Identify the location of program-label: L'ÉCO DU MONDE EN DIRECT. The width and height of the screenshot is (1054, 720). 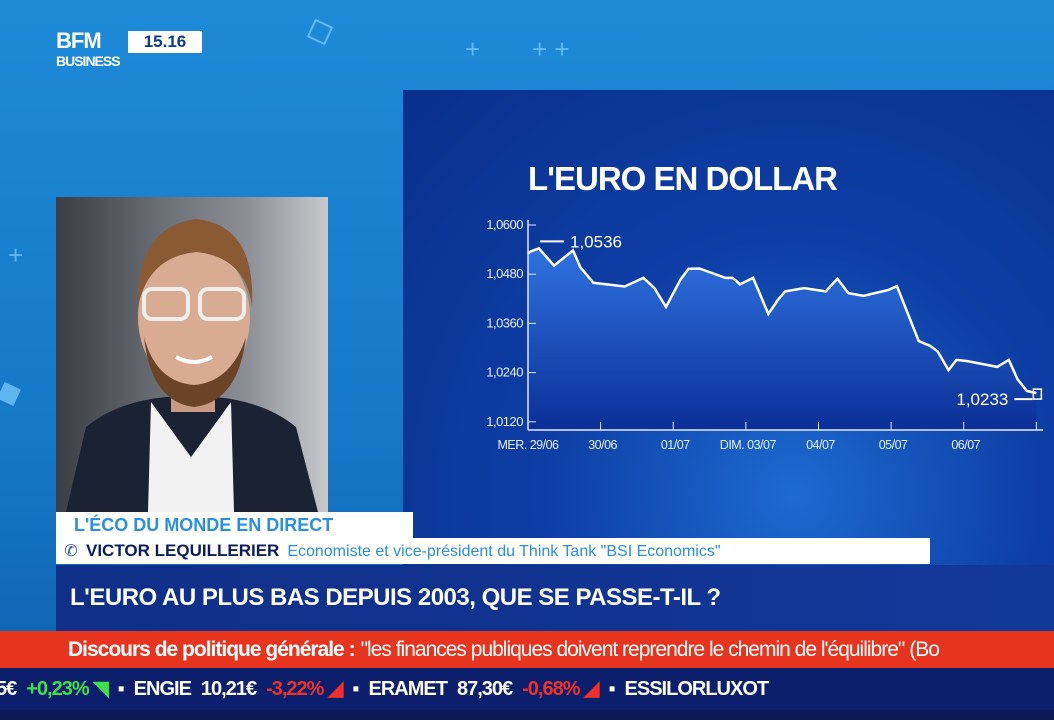
(234, 525).